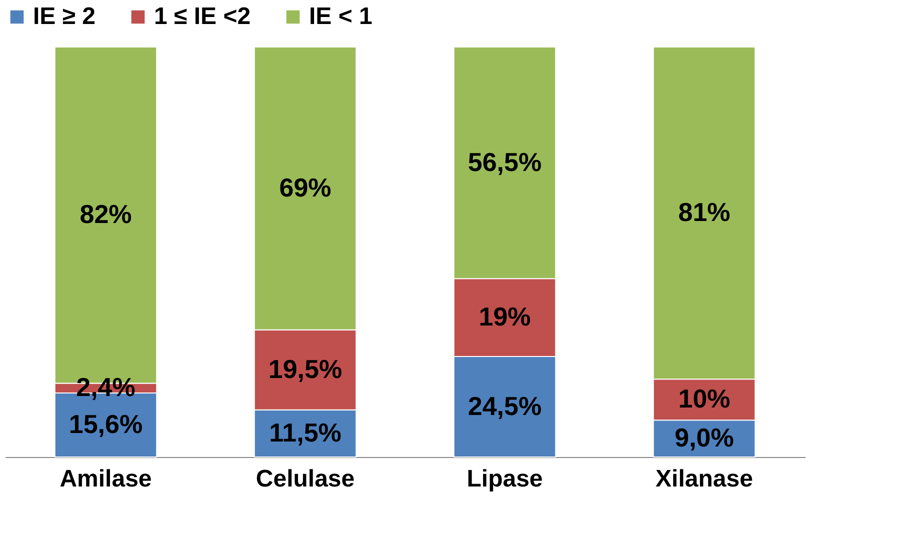  I want to click on data-label: 10%, so click(704, 399).